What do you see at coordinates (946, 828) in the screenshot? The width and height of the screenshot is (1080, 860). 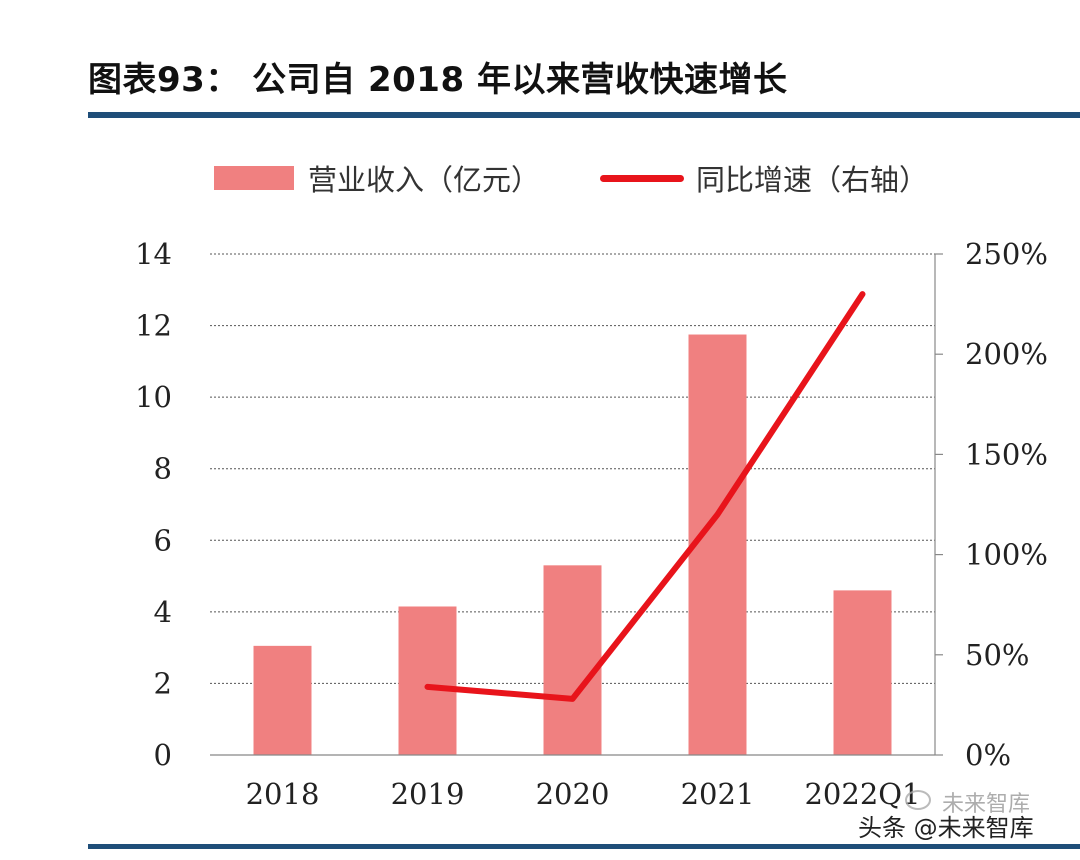 I see `watermark-text: 头条 @未来智库` at bounding box center [946, 828].